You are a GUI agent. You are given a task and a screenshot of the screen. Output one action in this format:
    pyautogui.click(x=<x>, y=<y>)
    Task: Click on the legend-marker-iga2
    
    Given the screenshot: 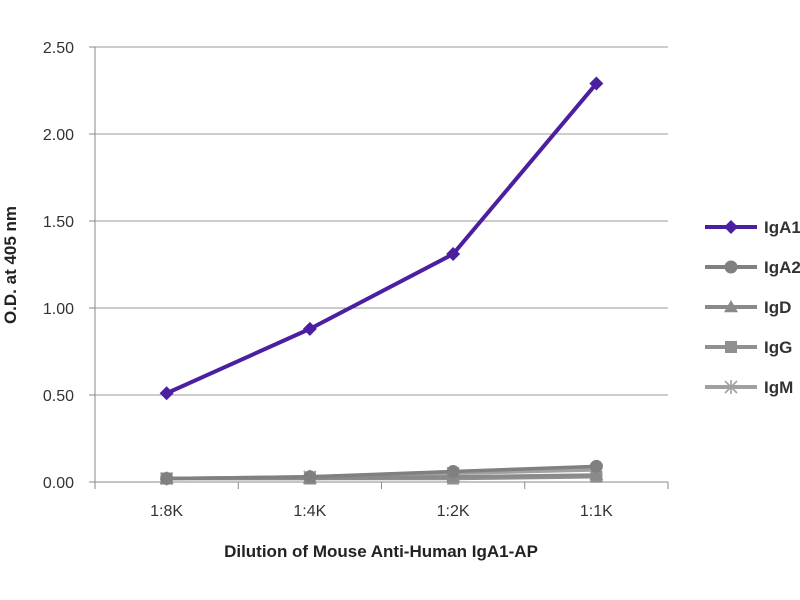 What is the action you would take?
    pyautogui.click(x=731, y=267)
    